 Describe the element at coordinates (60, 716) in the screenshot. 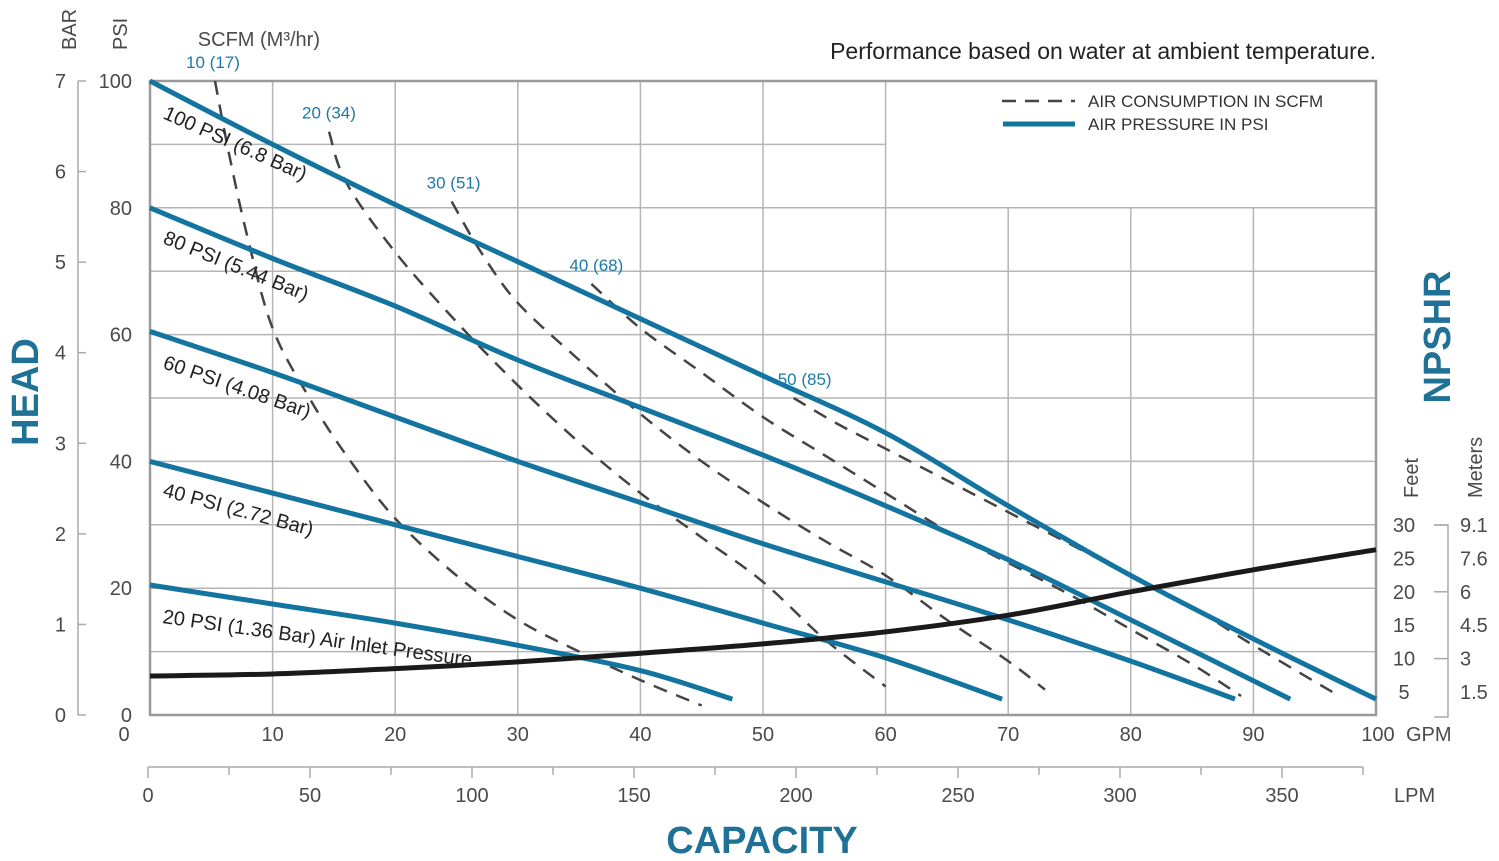

I see `y-tick-bar: 0` at that location.